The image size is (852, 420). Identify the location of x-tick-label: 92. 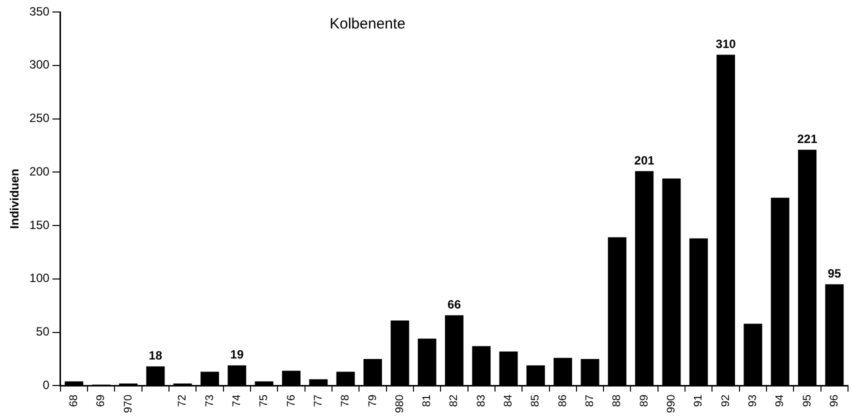
(726, 400).